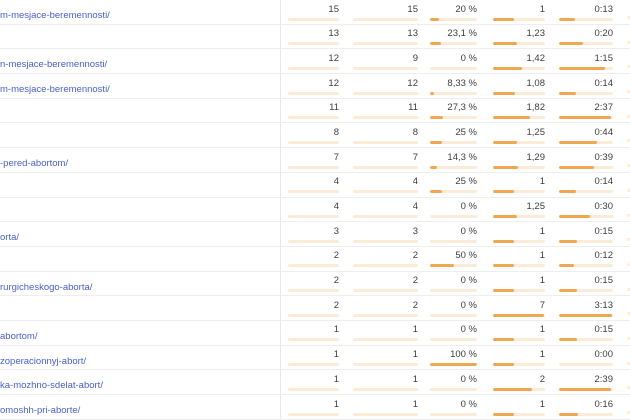 The height and width of the screenshot is (420, 630). Describe the element at coordinates (336, 281) in the screenshot. I see `count-a-value: 2` at that location.